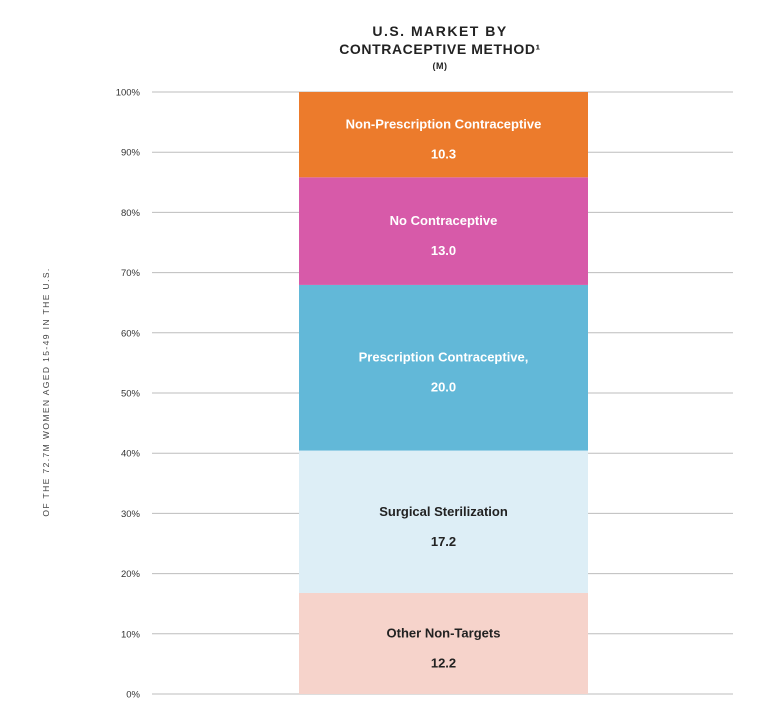 The image size is (764, 720). What do you see at coordinates (133, 695) in the screenshot?
I see `y-tick-label: 0%` at bounding box center [133, 695].